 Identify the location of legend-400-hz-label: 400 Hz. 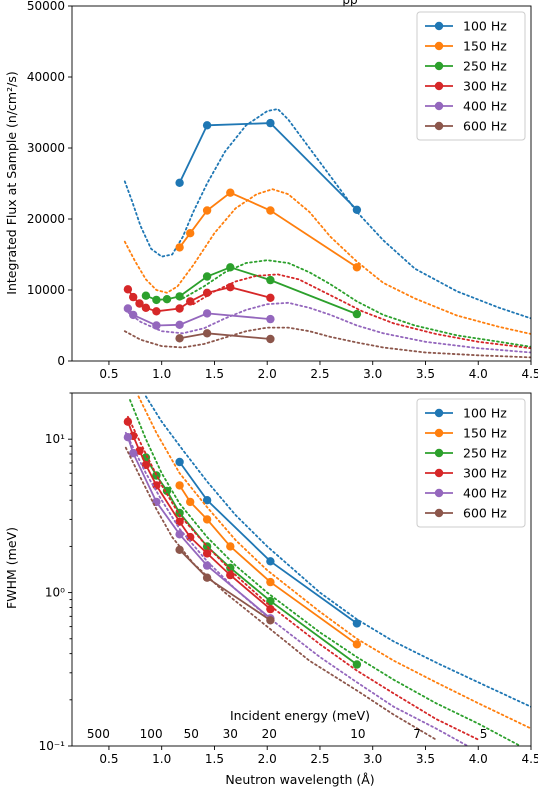
(485, 493).